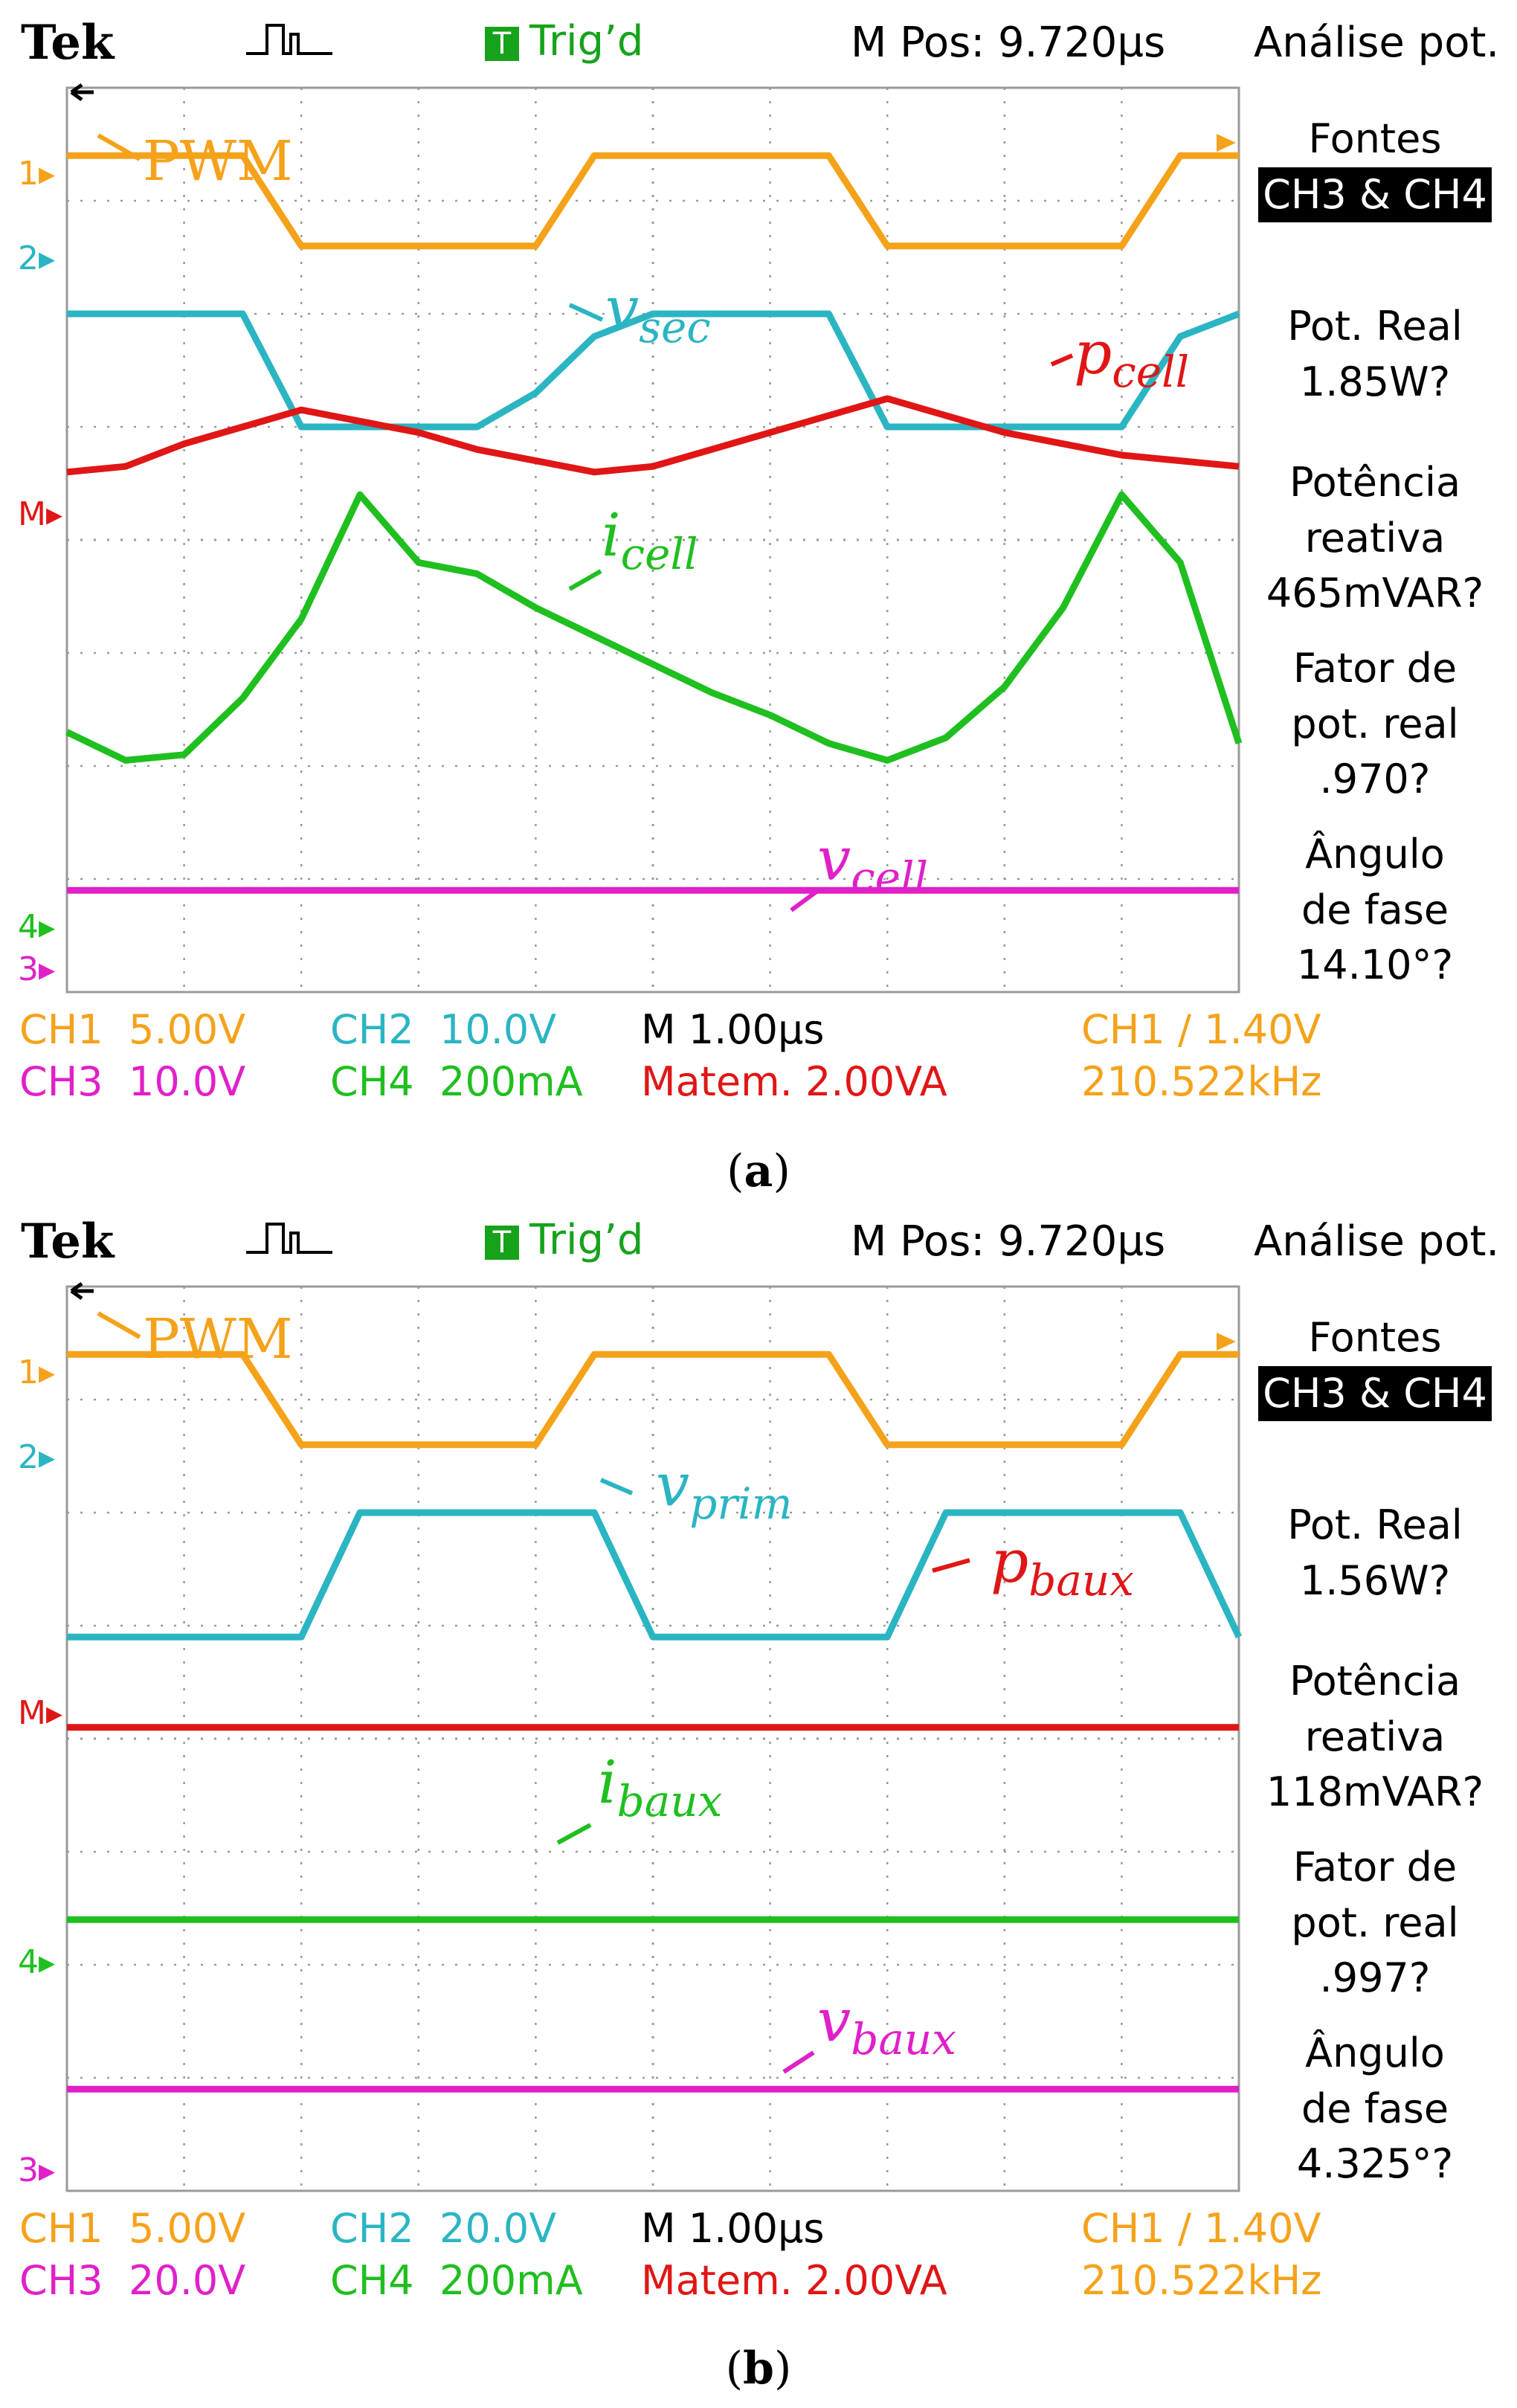  I want to click on caption-a-open: (, so click(736, 1171).